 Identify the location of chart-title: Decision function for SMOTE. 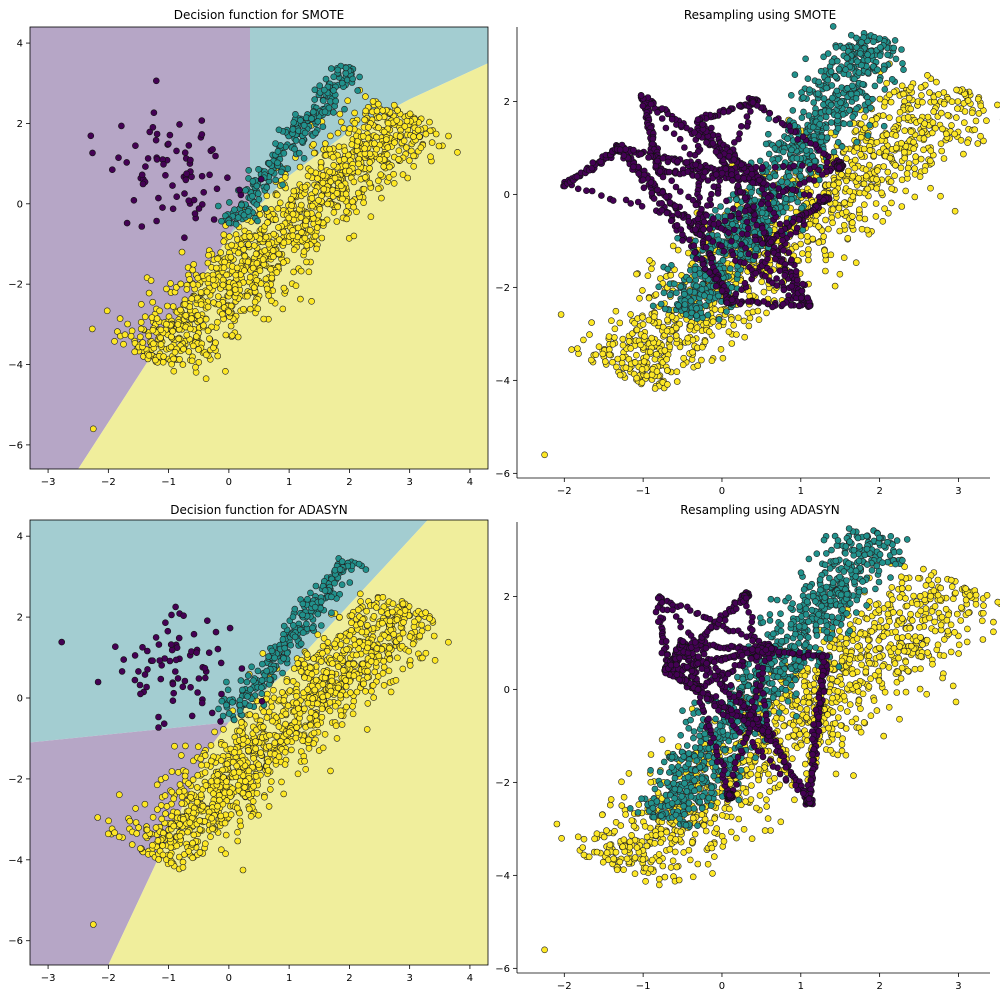
(259, 15).